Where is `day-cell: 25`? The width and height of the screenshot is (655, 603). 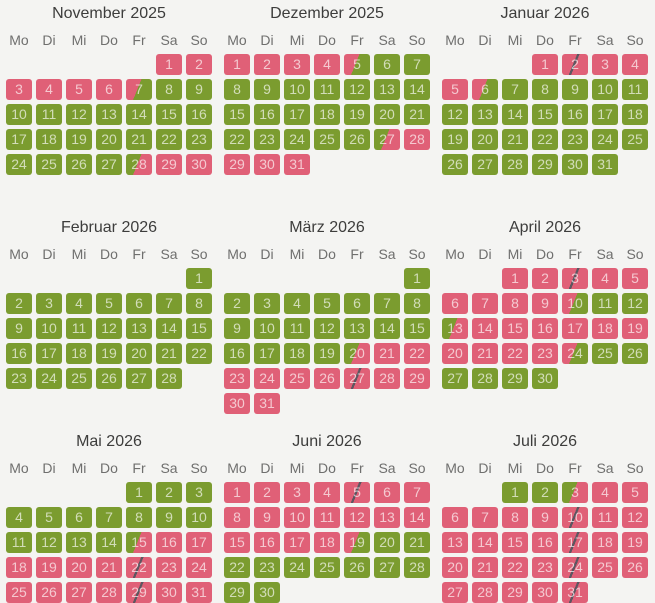 day-cell: 25 is located at coordinates (635, 139).